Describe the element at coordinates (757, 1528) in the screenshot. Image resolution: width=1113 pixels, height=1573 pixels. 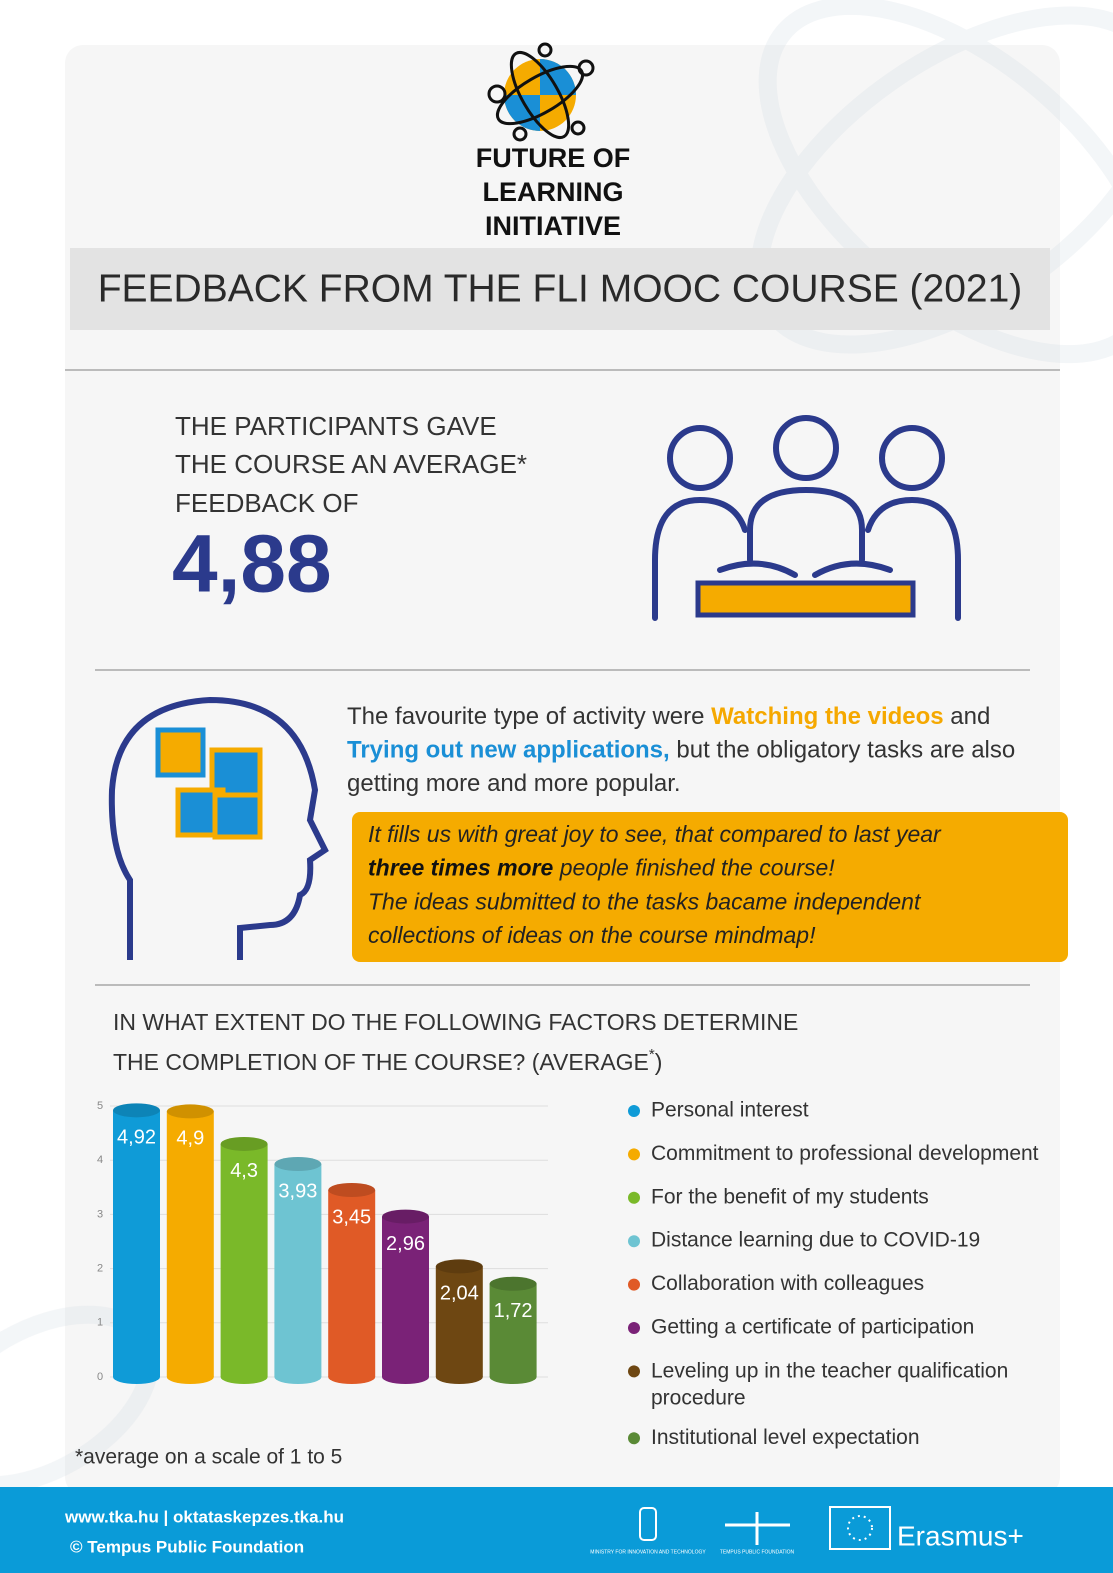
I see `tempus-logo` at that location.